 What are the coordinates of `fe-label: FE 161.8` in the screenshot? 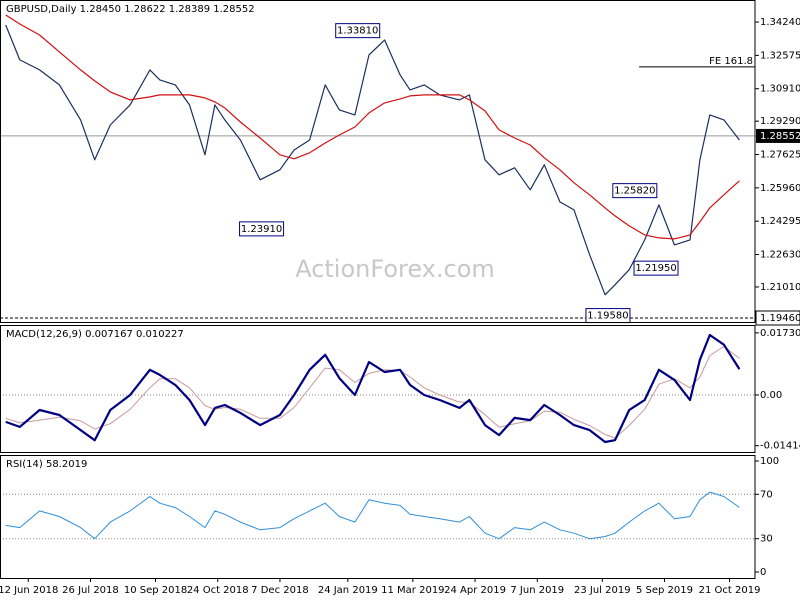 It's located at (731, 61).